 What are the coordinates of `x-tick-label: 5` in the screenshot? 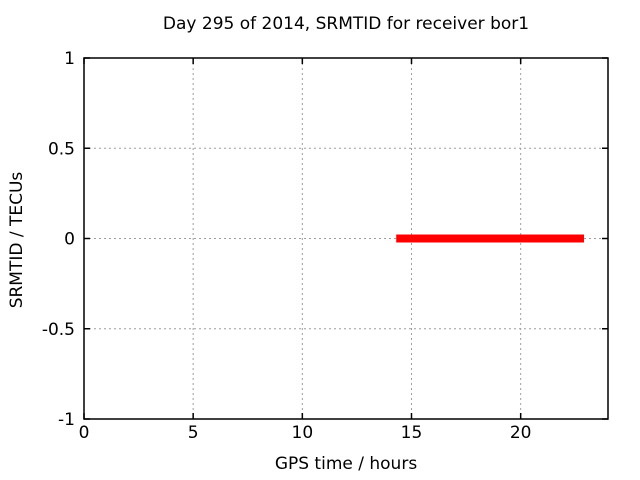 It's located at (193, 433).